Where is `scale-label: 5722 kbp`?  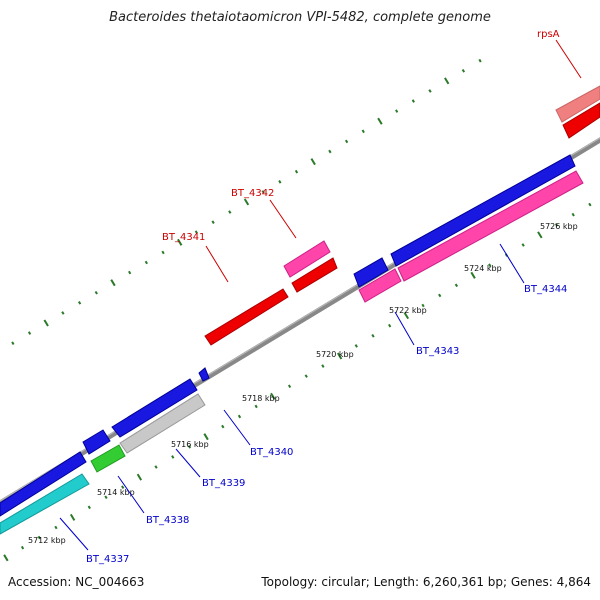
scale-label: 5722 kbp is located at coordinates (408, 310).